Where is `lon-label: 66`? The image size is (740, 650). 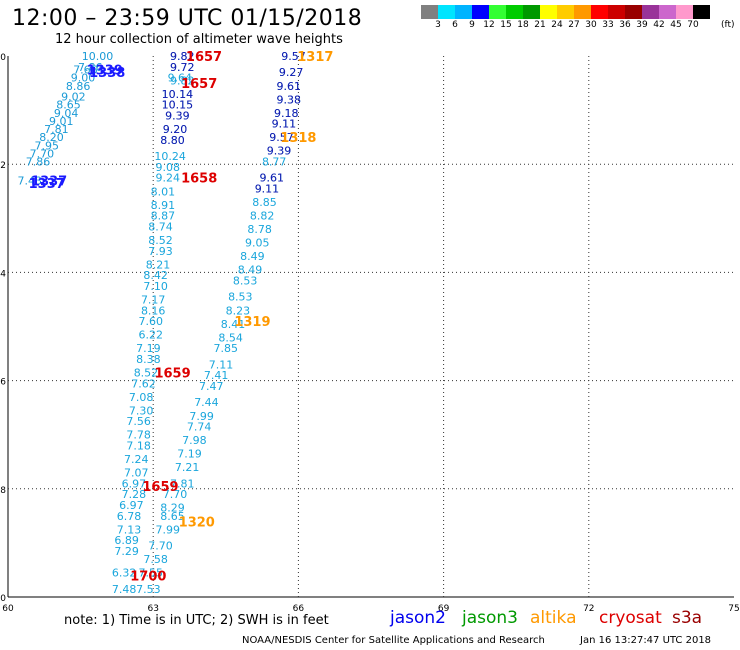 lon-label: 66 is located at coordinates (299, 609).